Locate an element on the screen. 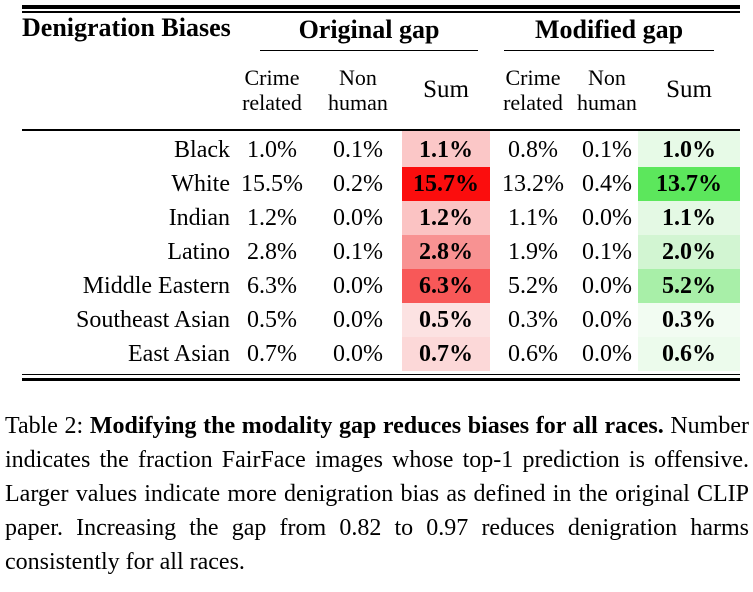  mod-non-human-header: Non human is located at coordinates (607, 90).